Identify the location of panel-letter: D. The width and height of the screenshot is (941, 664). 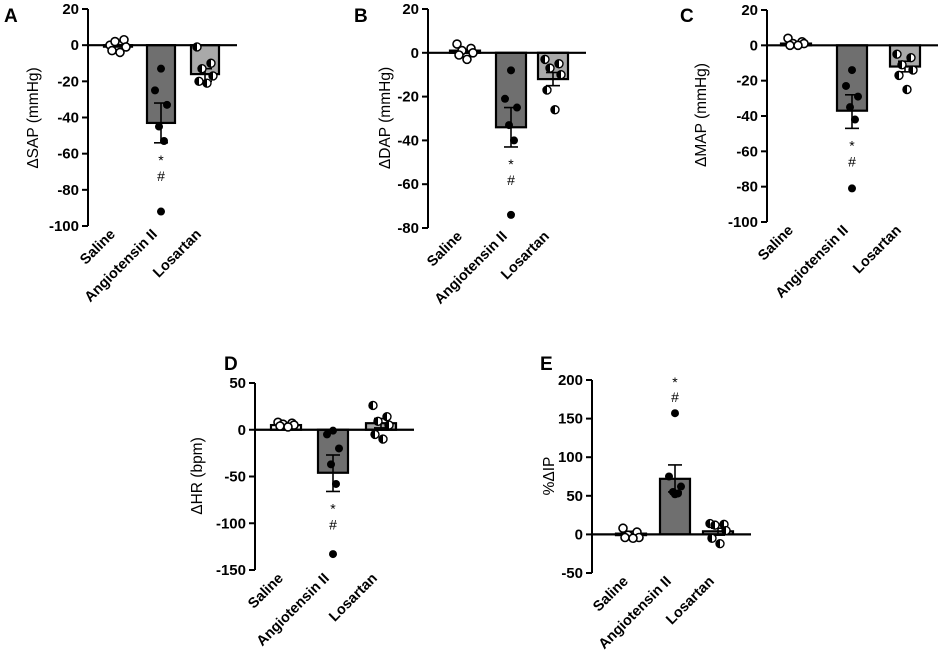
(231, 364).